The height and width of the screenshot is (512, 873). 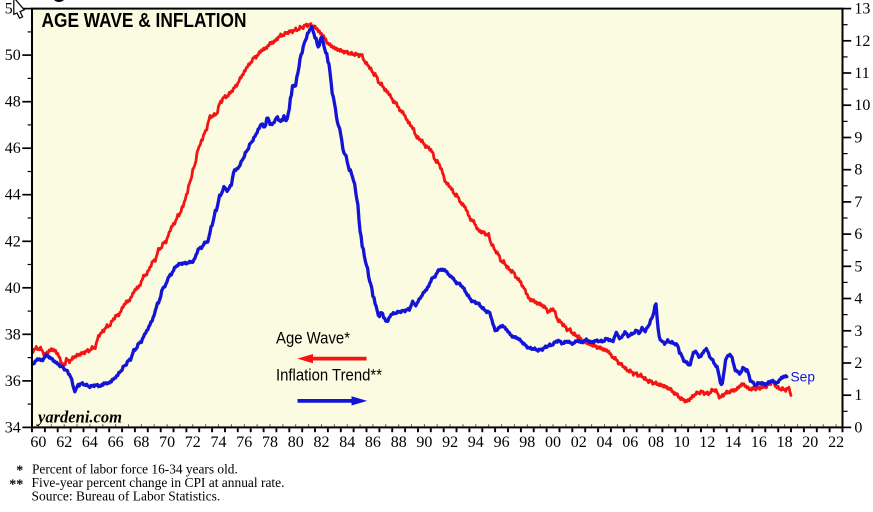 What do you see at coordinates (424, 442) in the screenshot?
I see `svg-text: 90` at bounding box center [424, 442].